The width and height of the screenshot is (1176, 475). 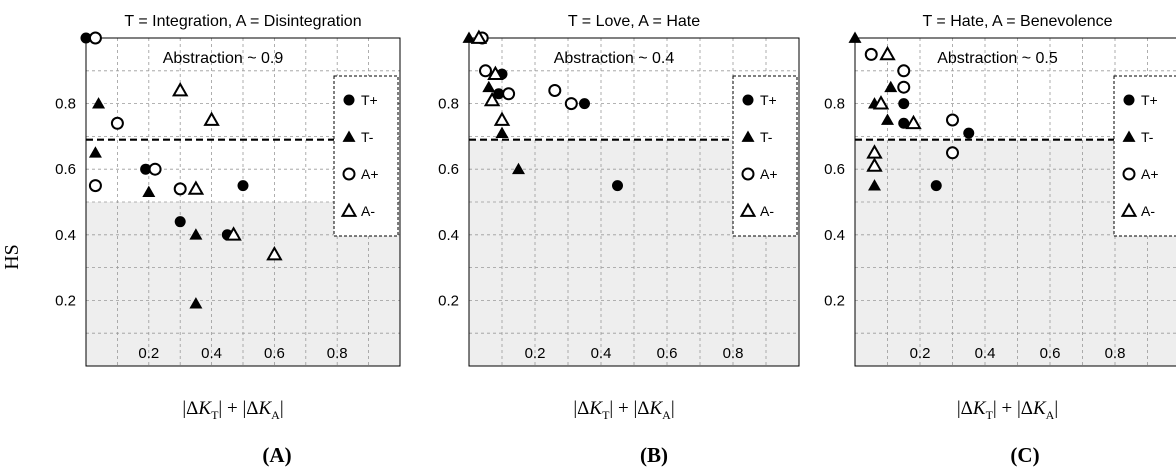 What do you see at coordinates (368, 211) in the screenshot?
I see `legend-label: A-` at bounding box center [368, 211].